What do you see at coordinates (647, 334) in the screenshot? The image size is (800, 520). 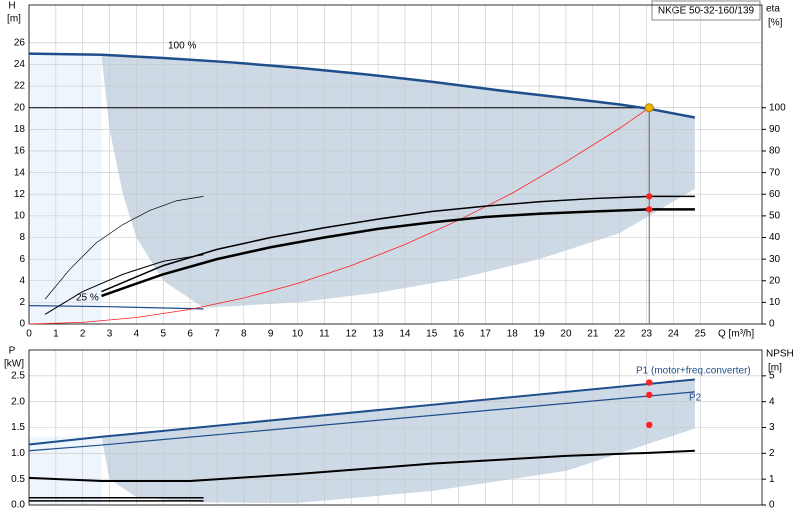 I see `x-tick-label: 23` at bounding box center [647, 334].